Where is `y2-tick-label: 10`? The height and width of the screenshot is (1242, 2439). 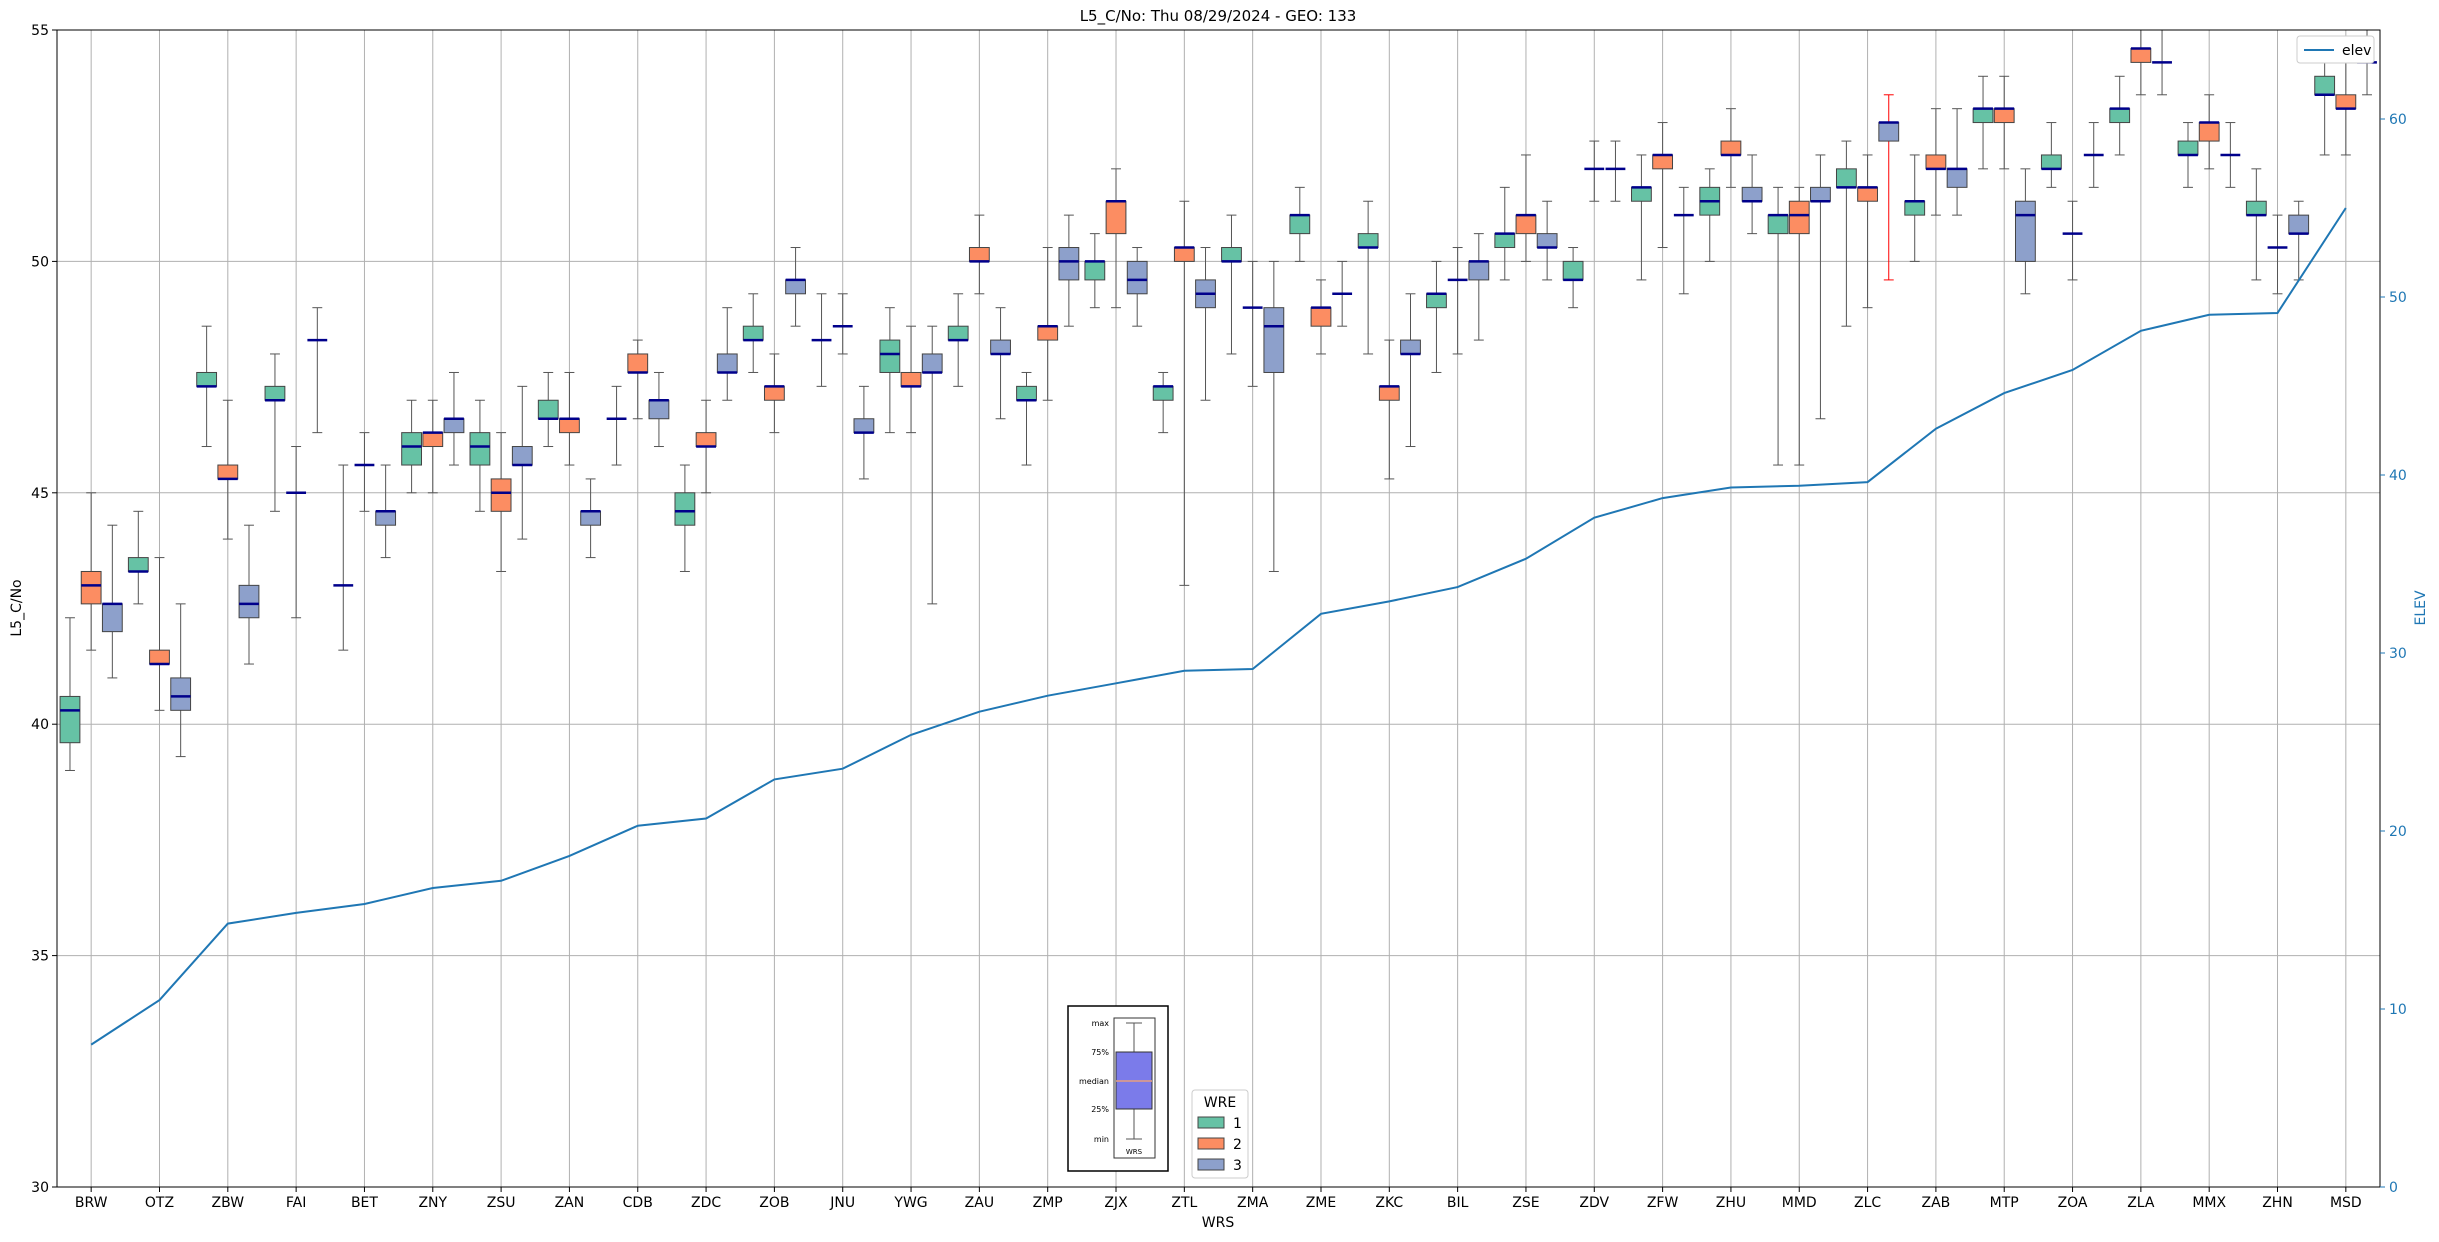 y2-tick-label: 10 is located at coordinates (2398, 1010).